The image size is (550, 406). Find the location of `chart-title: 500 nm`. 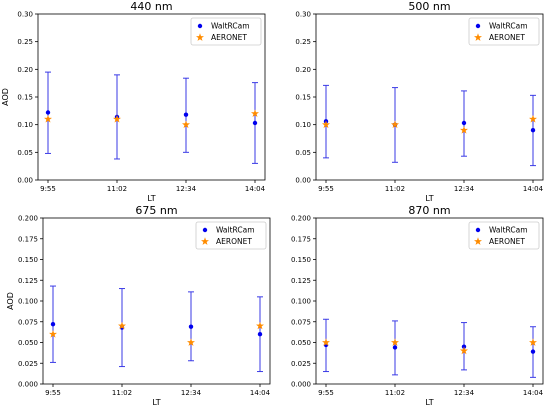

chart-title: 500 nm is located at coordinates (429, 6).